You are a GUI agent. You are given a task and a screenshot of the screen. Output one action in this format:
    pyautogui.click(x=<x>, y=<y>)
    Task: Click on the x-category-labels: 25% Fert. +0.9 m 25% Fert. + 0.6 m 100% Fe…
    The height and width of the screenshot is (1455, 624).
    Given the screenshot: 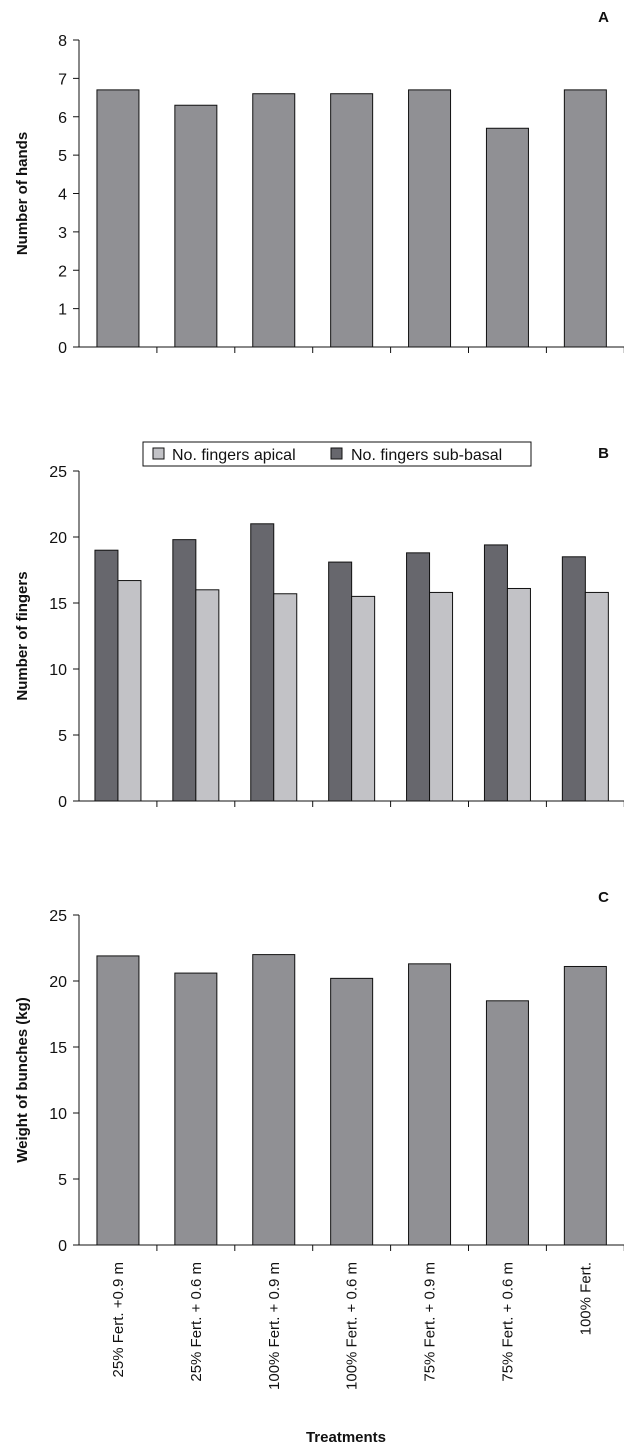 What is the action you would take?
    pyautogui.click(x=352, y=1326)
    